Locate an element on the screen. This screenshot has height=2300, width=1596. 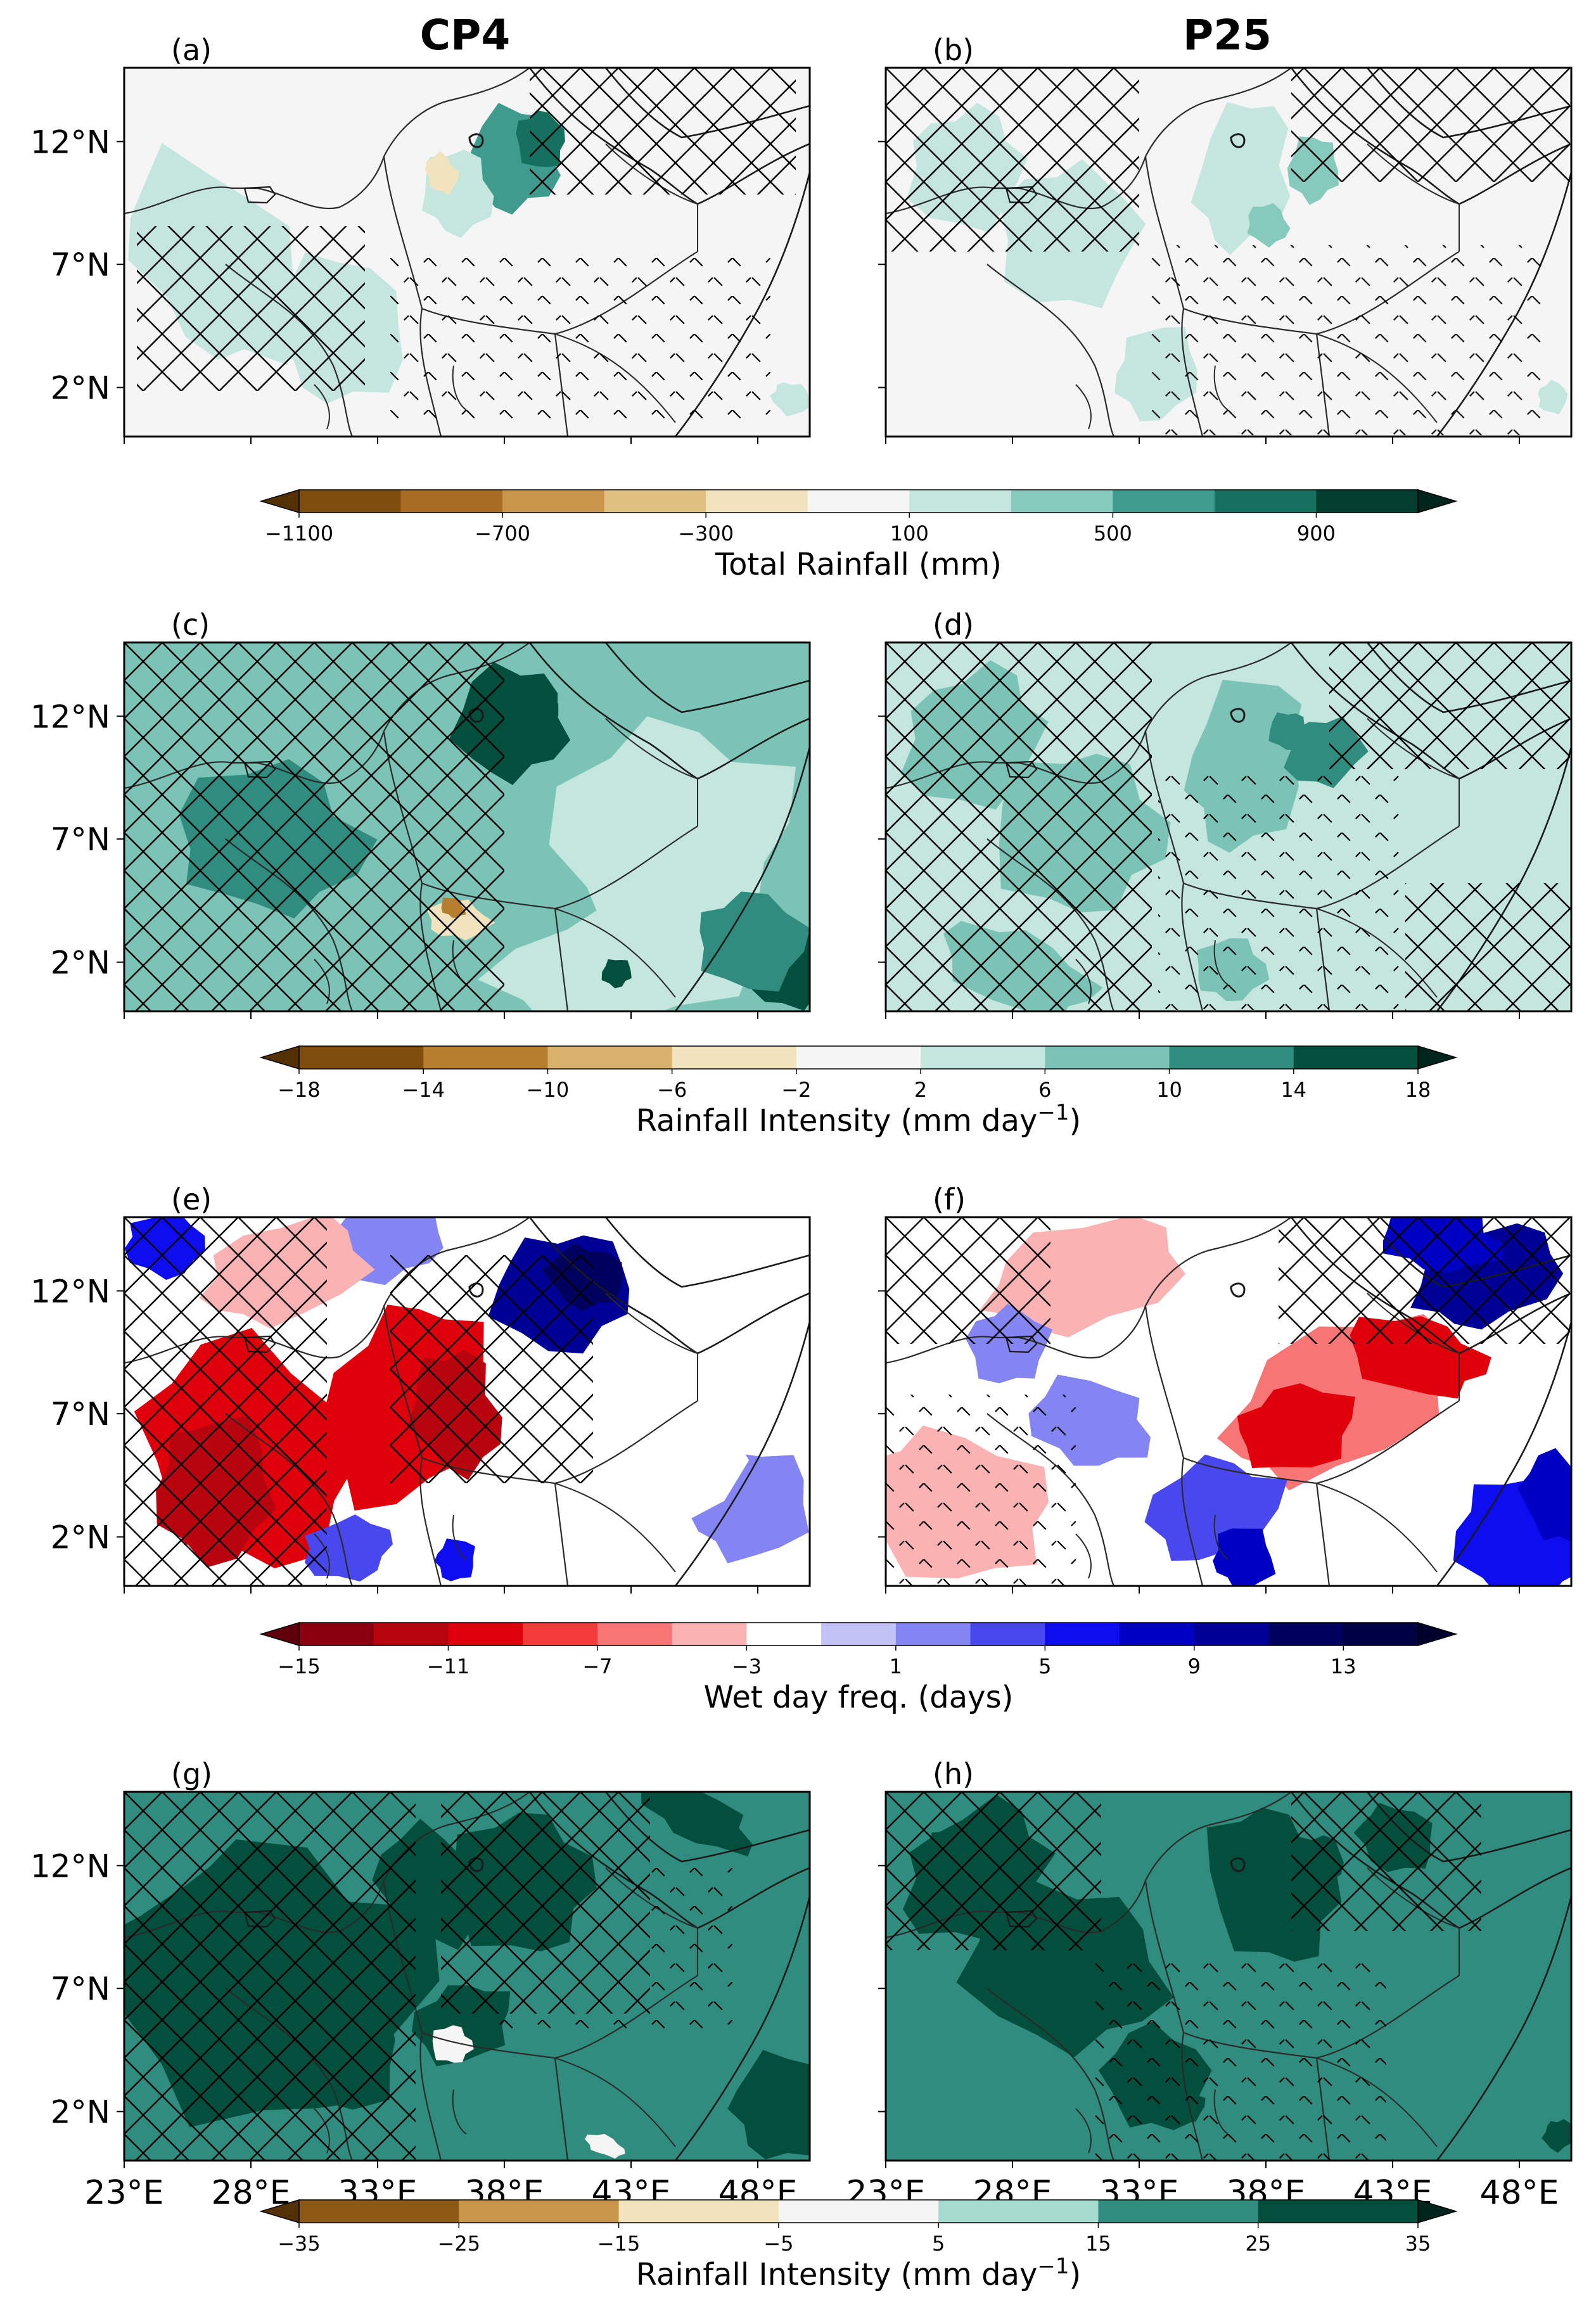
column-title-p25: P25 is located at coordinates (1227, 35).